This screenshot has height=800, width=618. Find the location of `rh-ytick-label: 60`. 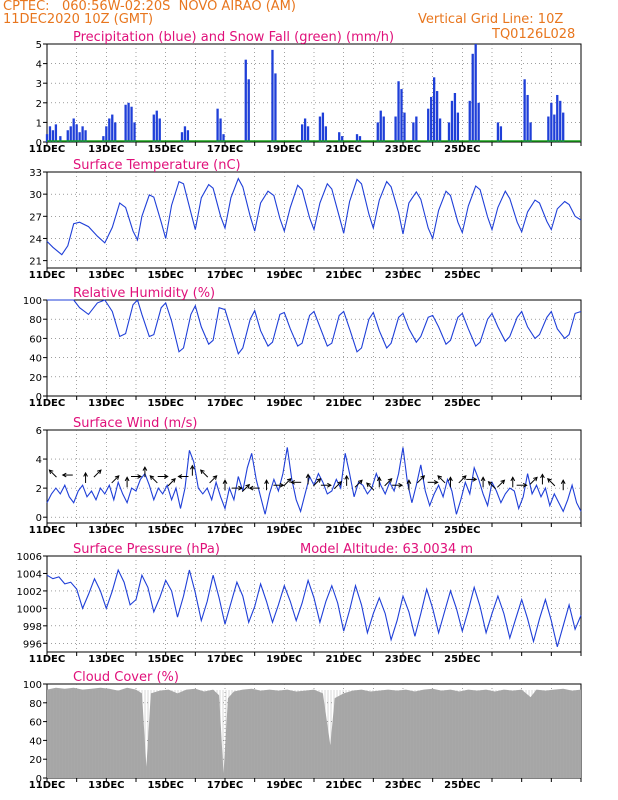

rh-ytick-label: 60 is located at coordinates (35, 339).